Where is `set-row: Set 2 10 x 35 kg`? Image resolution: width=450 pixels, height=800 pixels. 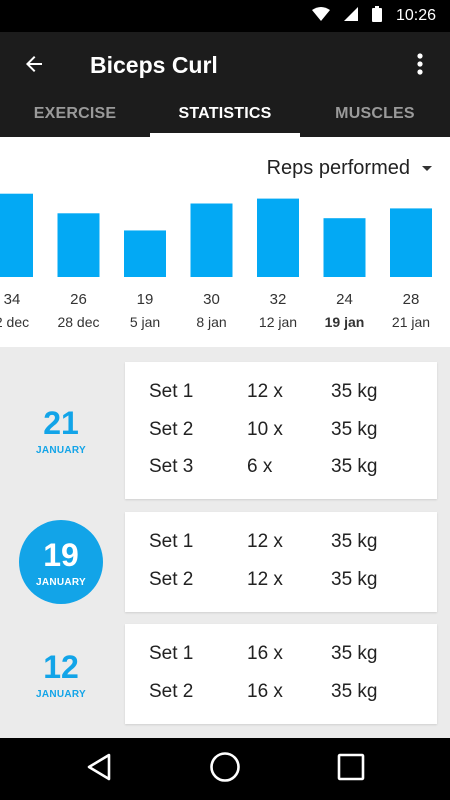 set-row: Set 2 10 x 35 kg is located at coordinates (281, 430).